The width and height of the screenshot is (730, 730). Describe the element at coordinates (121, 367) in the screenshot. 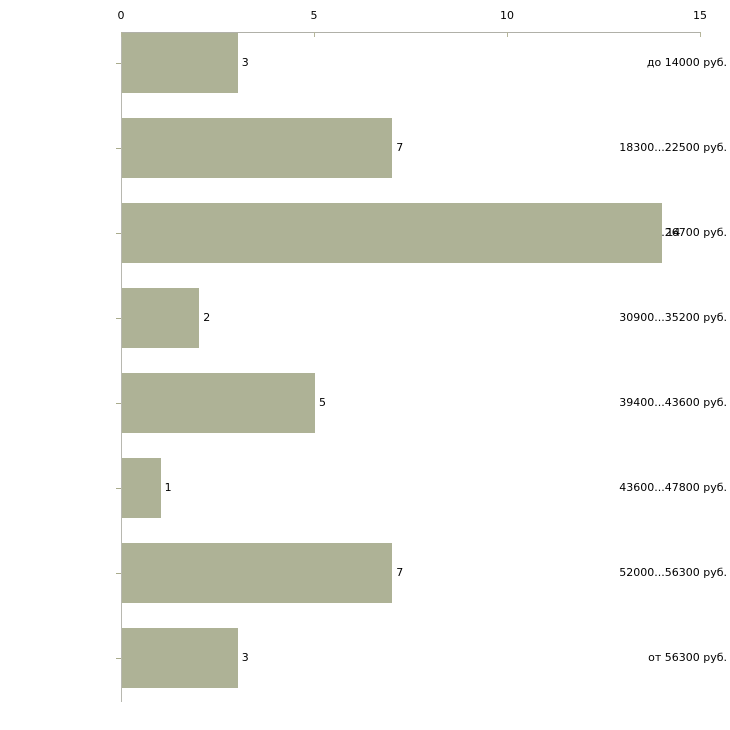

I see `y-axis-line` at that location.